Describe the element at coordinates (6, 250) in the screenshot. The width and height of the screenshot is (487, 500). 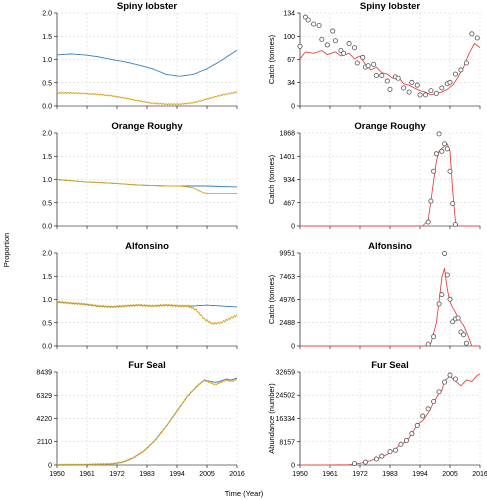
I see `shared-y-axis-label: Proportion` at that location.